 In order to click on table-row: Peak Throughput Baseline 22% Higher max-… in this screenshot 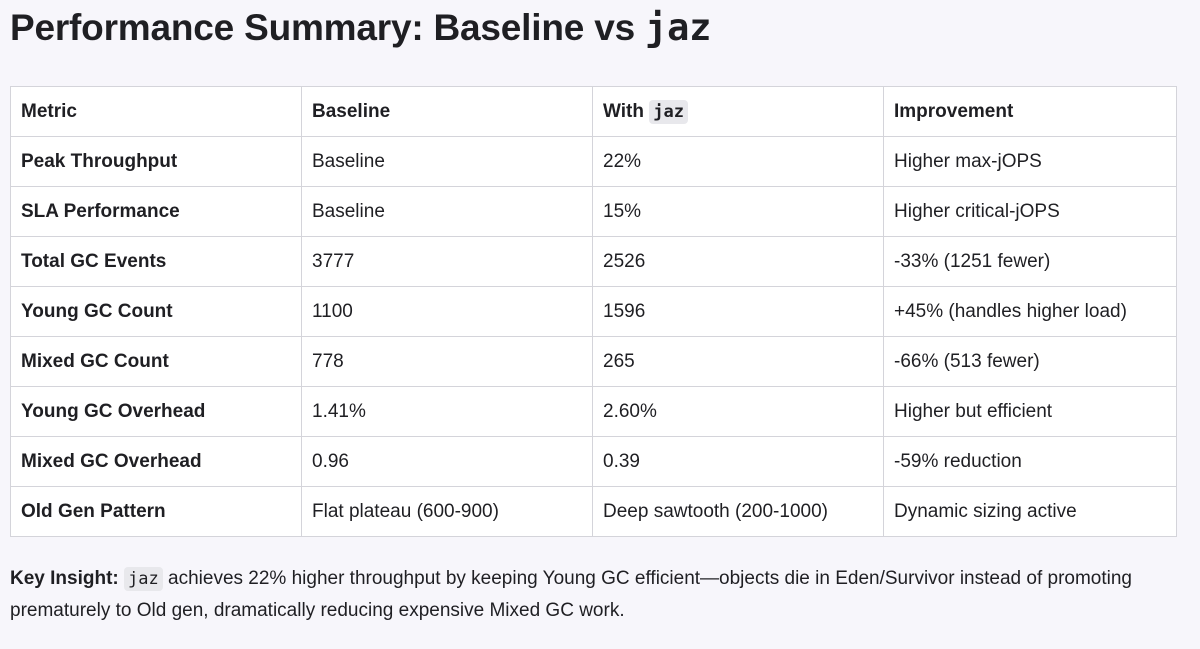, I will do `click(593, 161)`.